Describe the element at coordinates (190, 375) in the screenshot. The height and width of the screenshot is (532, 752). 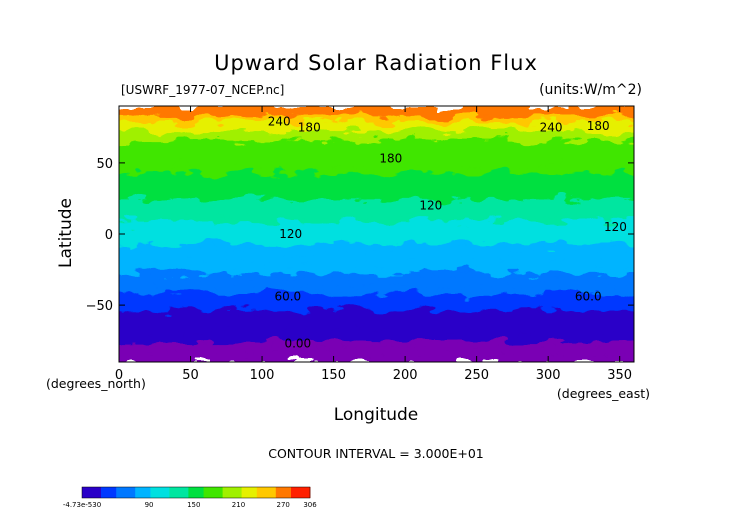
I see `x-tick-label: 50` at that location.